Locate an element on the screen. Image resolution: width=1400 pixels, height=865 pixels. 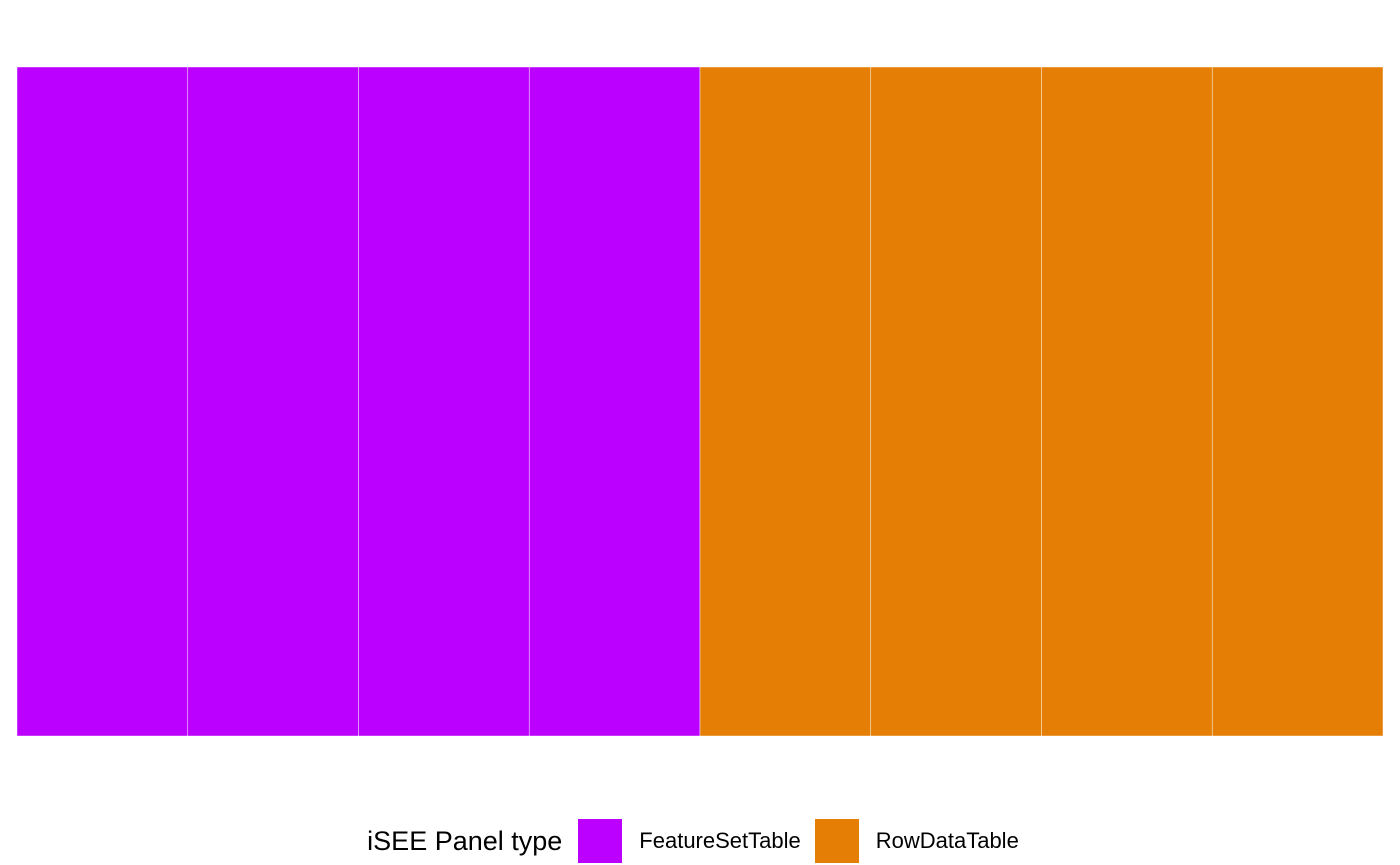
legend-item-rowdatatable: RowDataTable is located at coordinates (916, 841).